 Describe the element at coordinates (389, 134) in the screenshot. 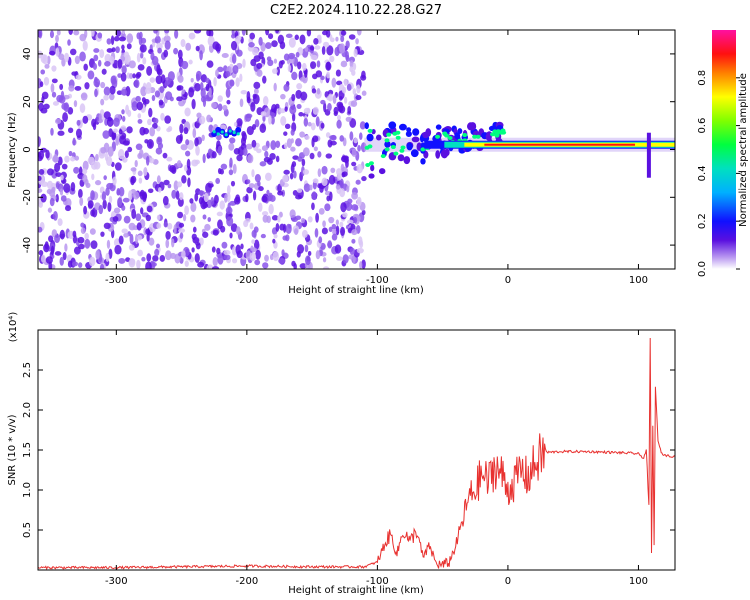

I see `band-green-blob` at that location.